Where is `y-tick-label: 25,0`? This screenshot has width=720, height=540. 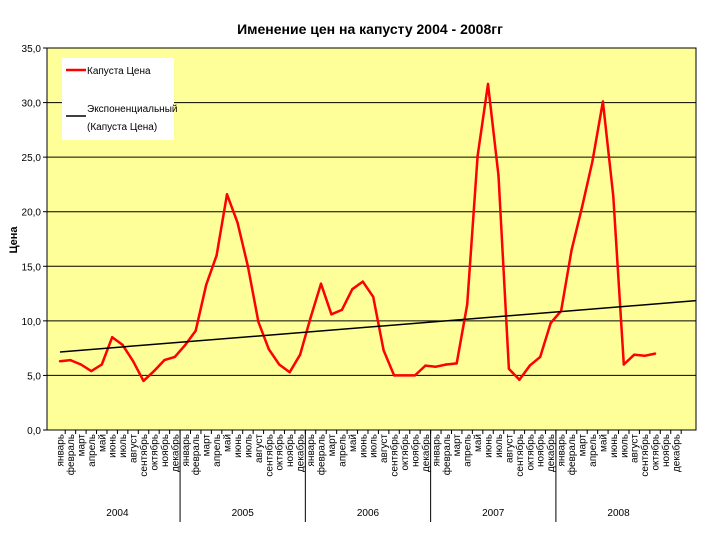 y-tick-label: 25,0 is located at coordinates (32, 158).